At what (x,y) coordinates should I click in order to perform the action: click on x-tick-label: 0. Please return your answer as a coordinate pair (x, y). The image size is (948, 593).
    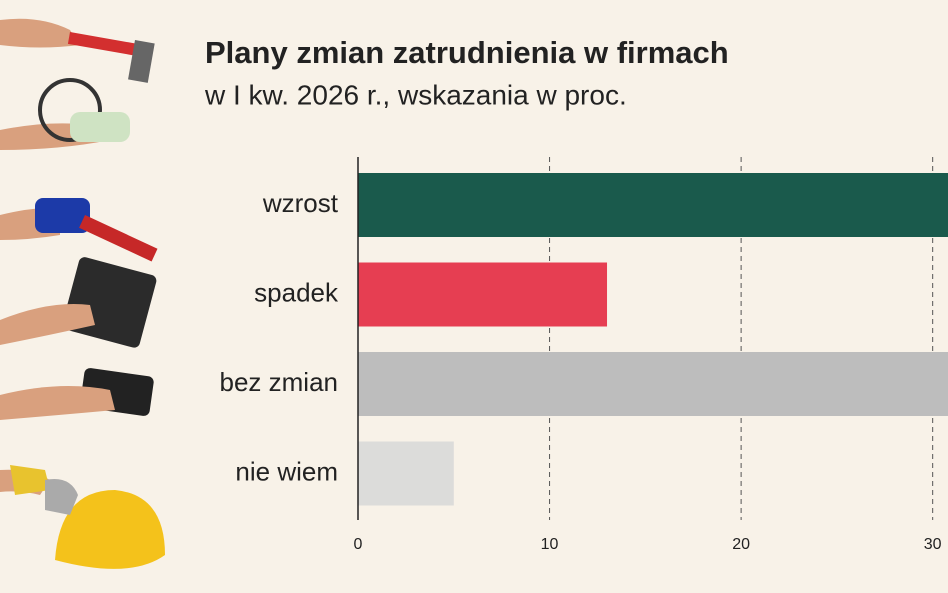
    Looking at the image, I should click on (358, 544).